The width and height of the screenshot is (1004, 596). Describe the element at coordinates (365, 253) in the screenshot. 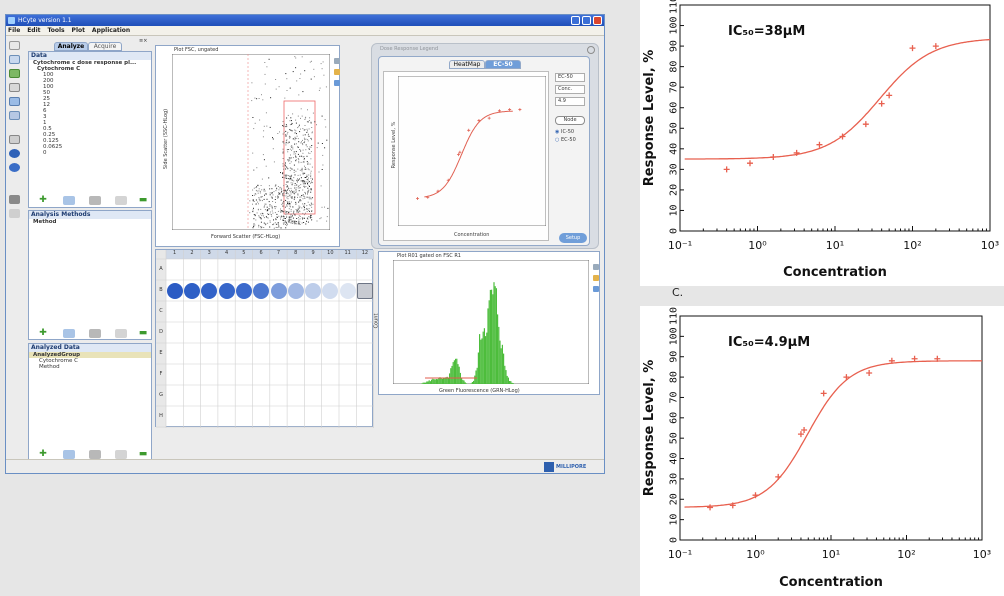

I see `column-header: 12` at that location.